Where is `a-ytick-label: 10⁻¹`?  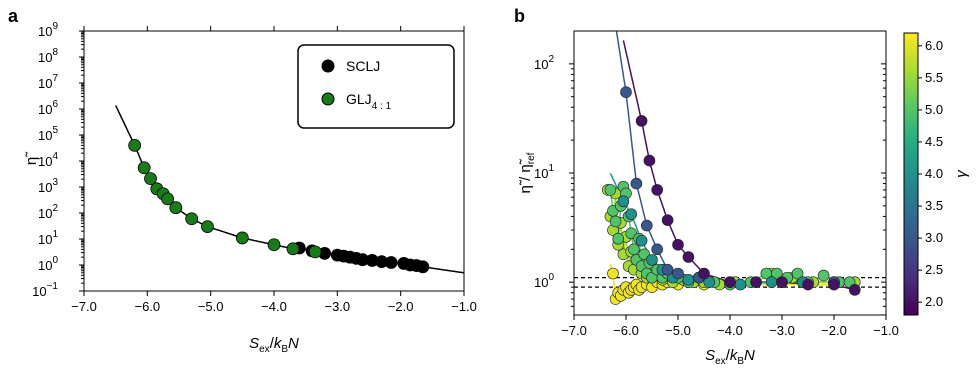
a-ytick-label: 10⁻¹ is located at coordinates (45, 290).